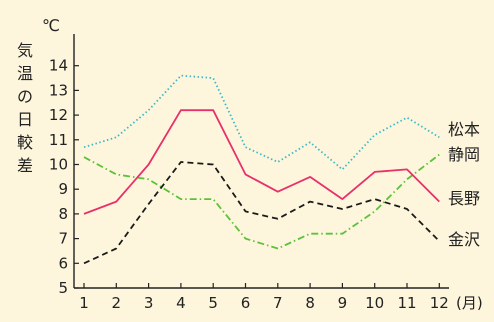 The height and width of the screenshot is (322, 494). Describe the element at coordinates (310, 303) in the screenshot. I see `x-tick-label: 8` at that location.